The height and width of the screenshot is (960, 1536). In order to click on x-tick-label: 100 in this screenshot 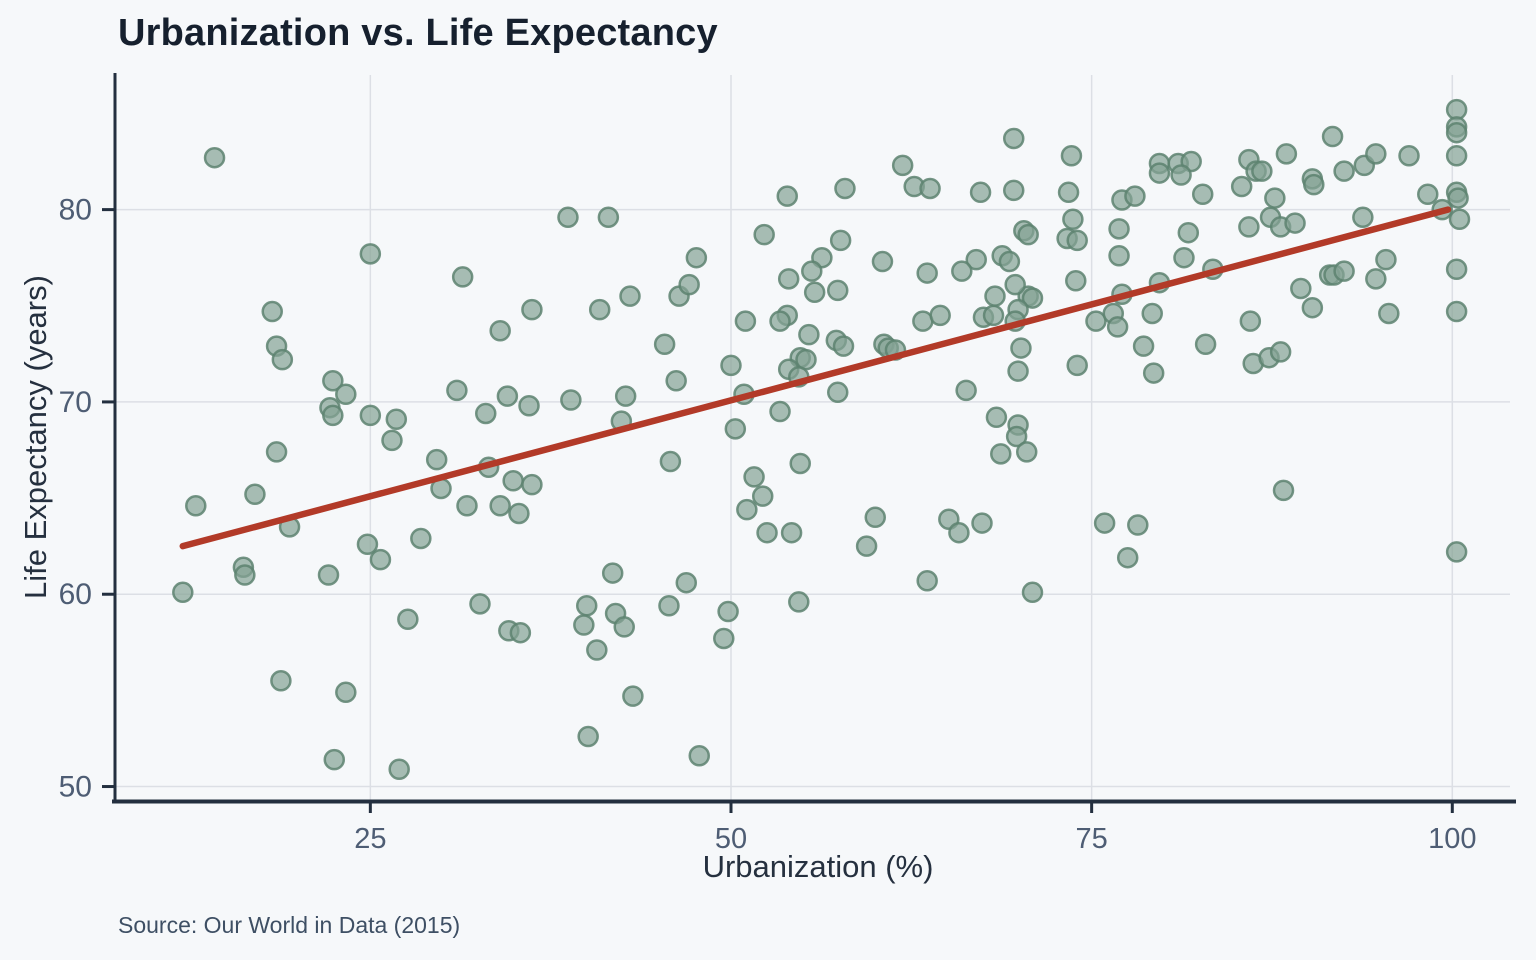, I will do `click(1452, 839)`.